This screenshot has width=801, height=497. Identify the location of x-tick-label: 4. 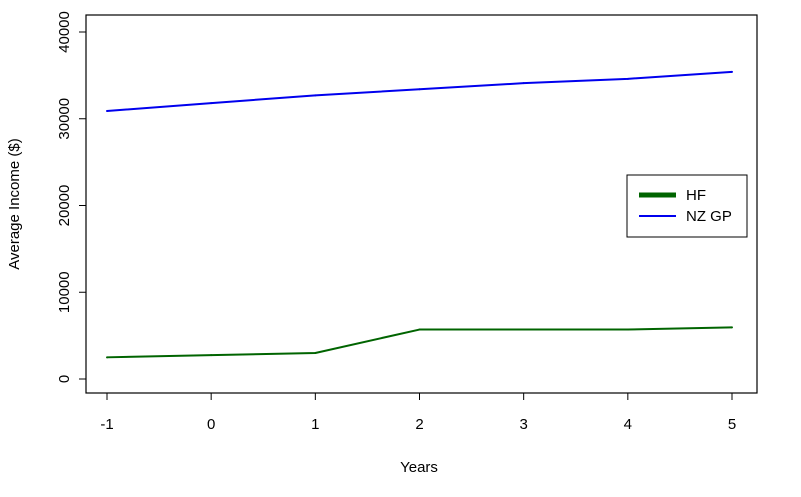
(628, 424).